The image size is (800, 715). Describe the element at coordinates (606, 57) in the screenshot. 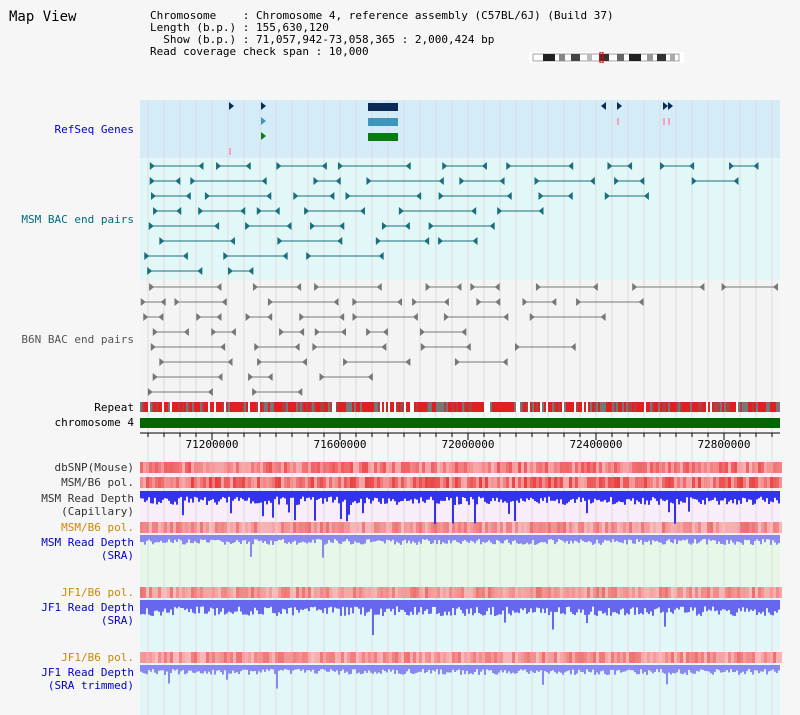

I see `chromosome-ideogram` at that location.